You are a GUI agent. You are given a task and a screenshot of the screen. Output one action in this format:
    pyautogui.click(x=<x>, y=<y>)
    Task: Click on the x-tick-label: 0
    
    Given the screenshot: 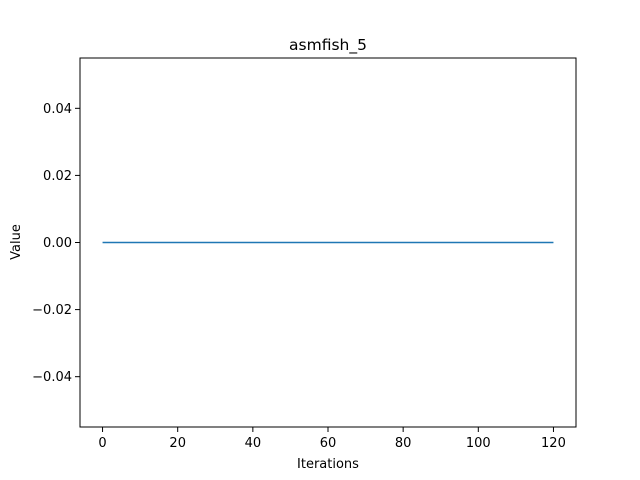 What is the action you would take?
    pyautogui.click(x=102, y=443)
    